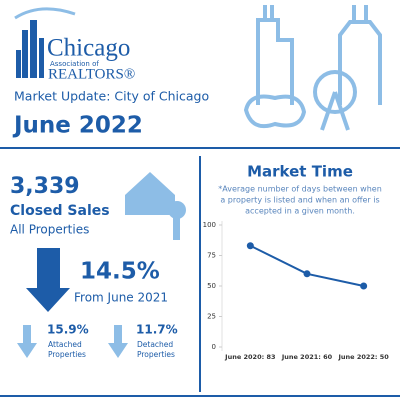  What do you see at coordinates (65, 344) in the screenshot?
I see `attached-label: Attached` at bounding box center [65, 344].